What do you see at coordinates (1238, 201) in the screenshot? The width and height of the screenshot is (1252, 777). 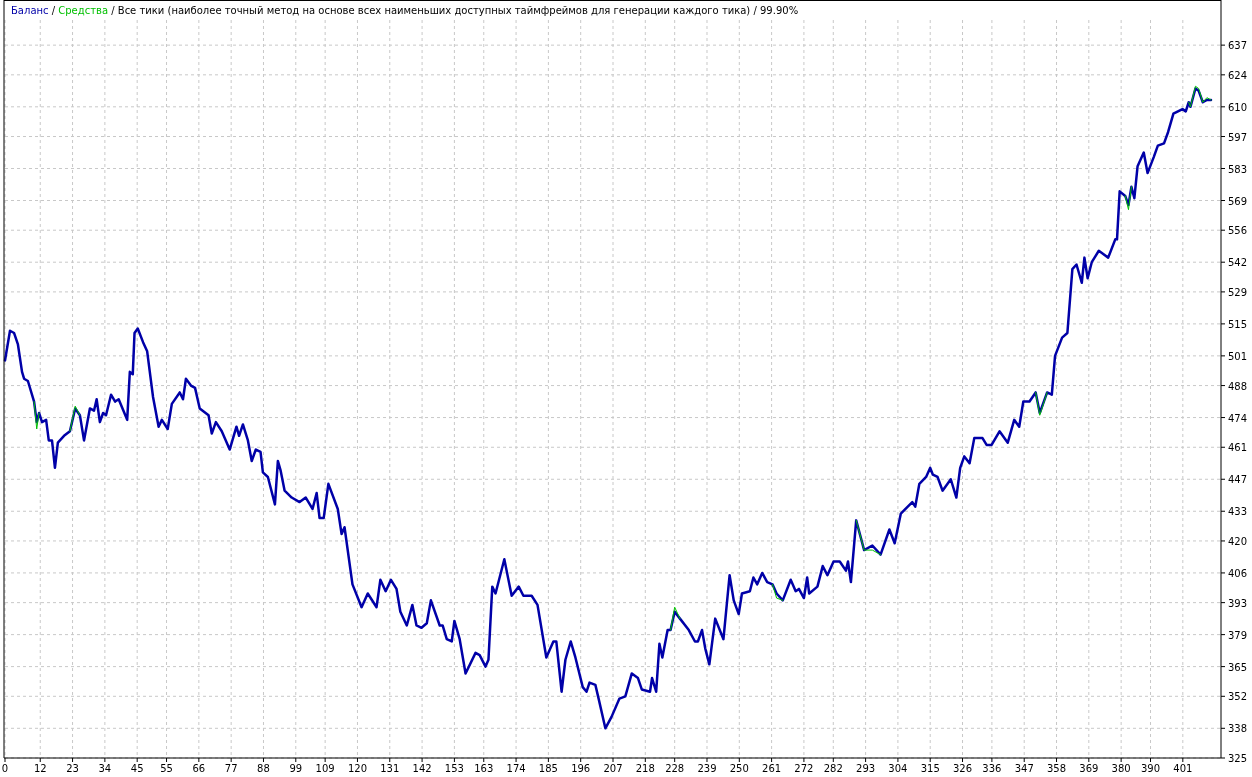 I see `y-tick-label: 569` at bounding box center [1238, 201].